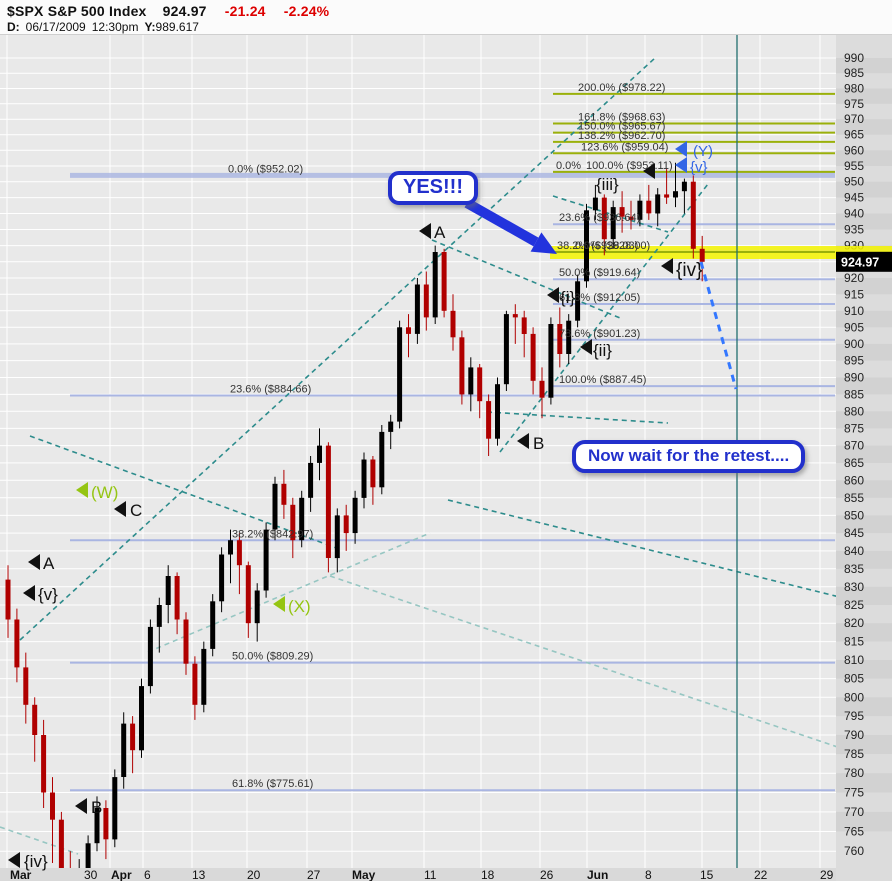 The height and width of the screenshot is (881, 892). I want to click on svg-text: 985, so click(854, 73).